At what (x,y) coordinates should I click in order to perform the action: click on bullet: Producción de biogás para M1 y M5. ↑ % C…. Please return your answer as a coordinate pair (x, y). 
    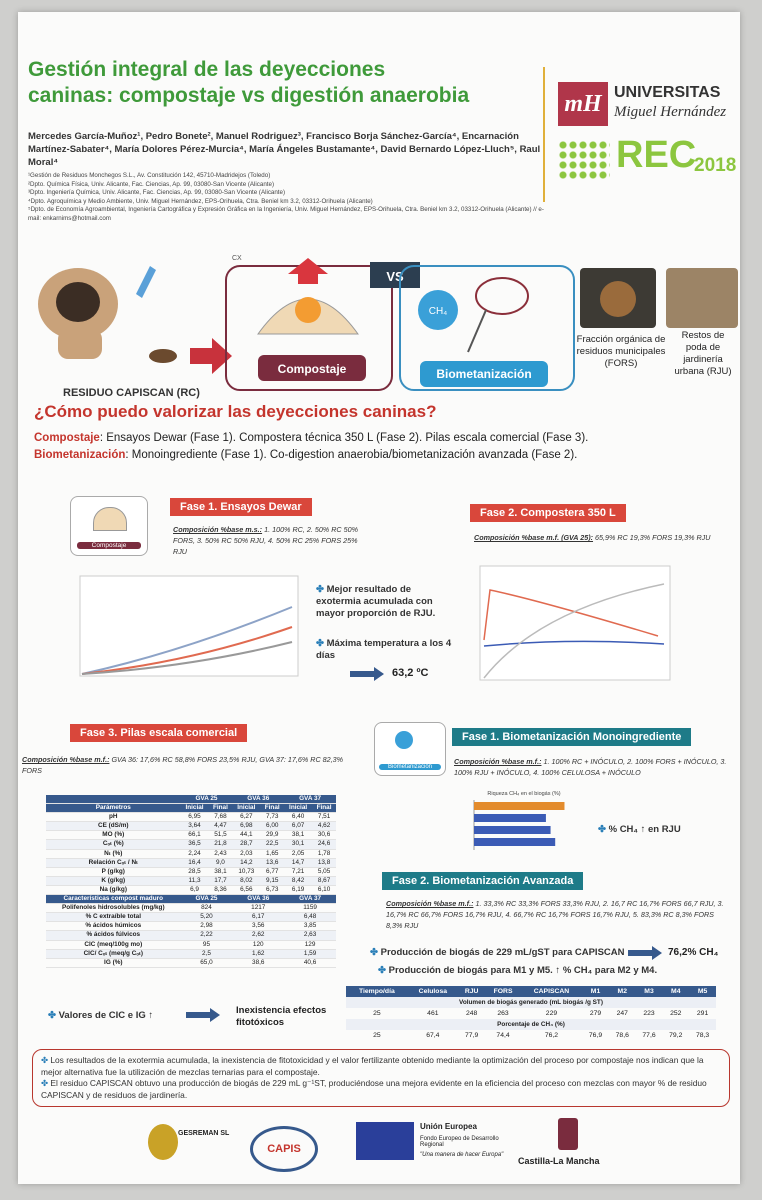
    Looking at the image, I should click on (517, 971).